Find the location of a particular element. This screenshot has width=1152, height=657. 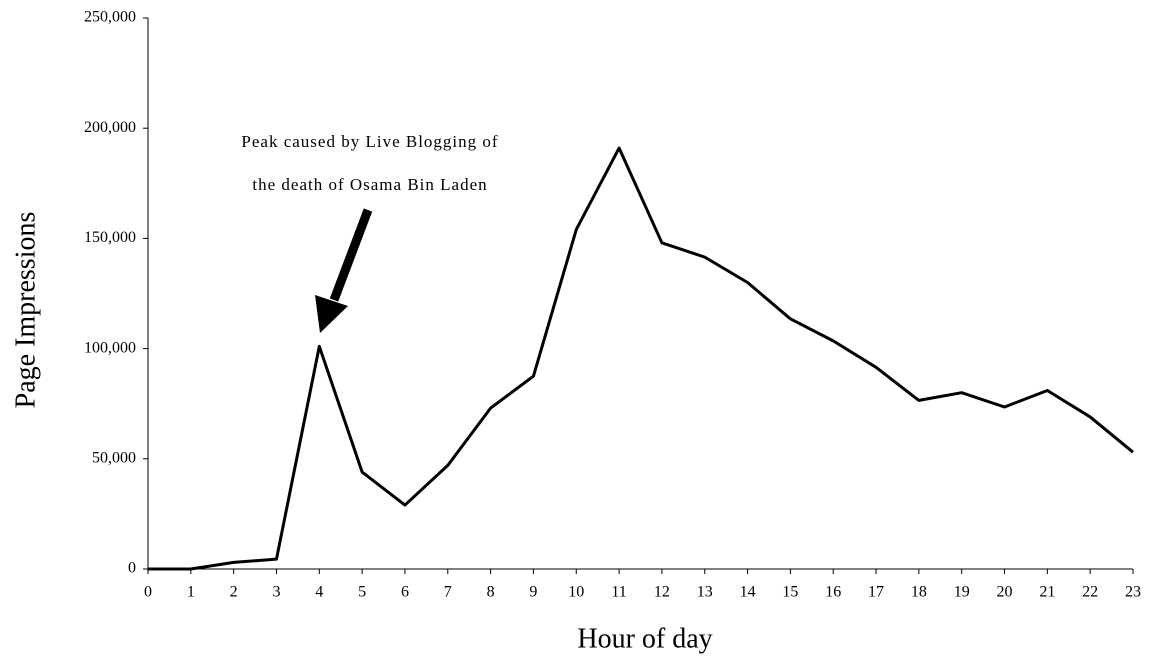

x-tick-label: 9 is located at coordinates (533, 592).